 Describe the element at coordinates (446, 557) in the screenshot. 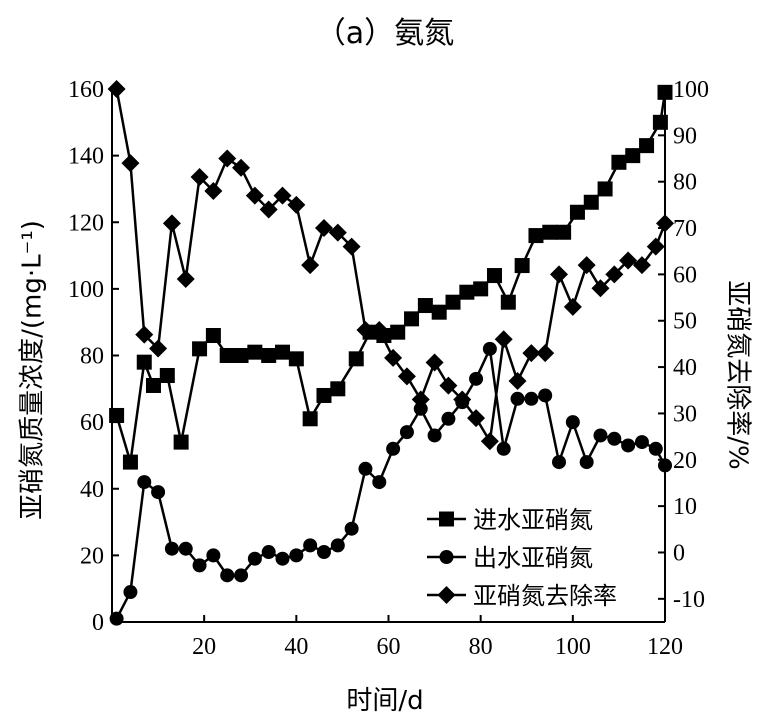

I see `legend-marker-circle` at that location.